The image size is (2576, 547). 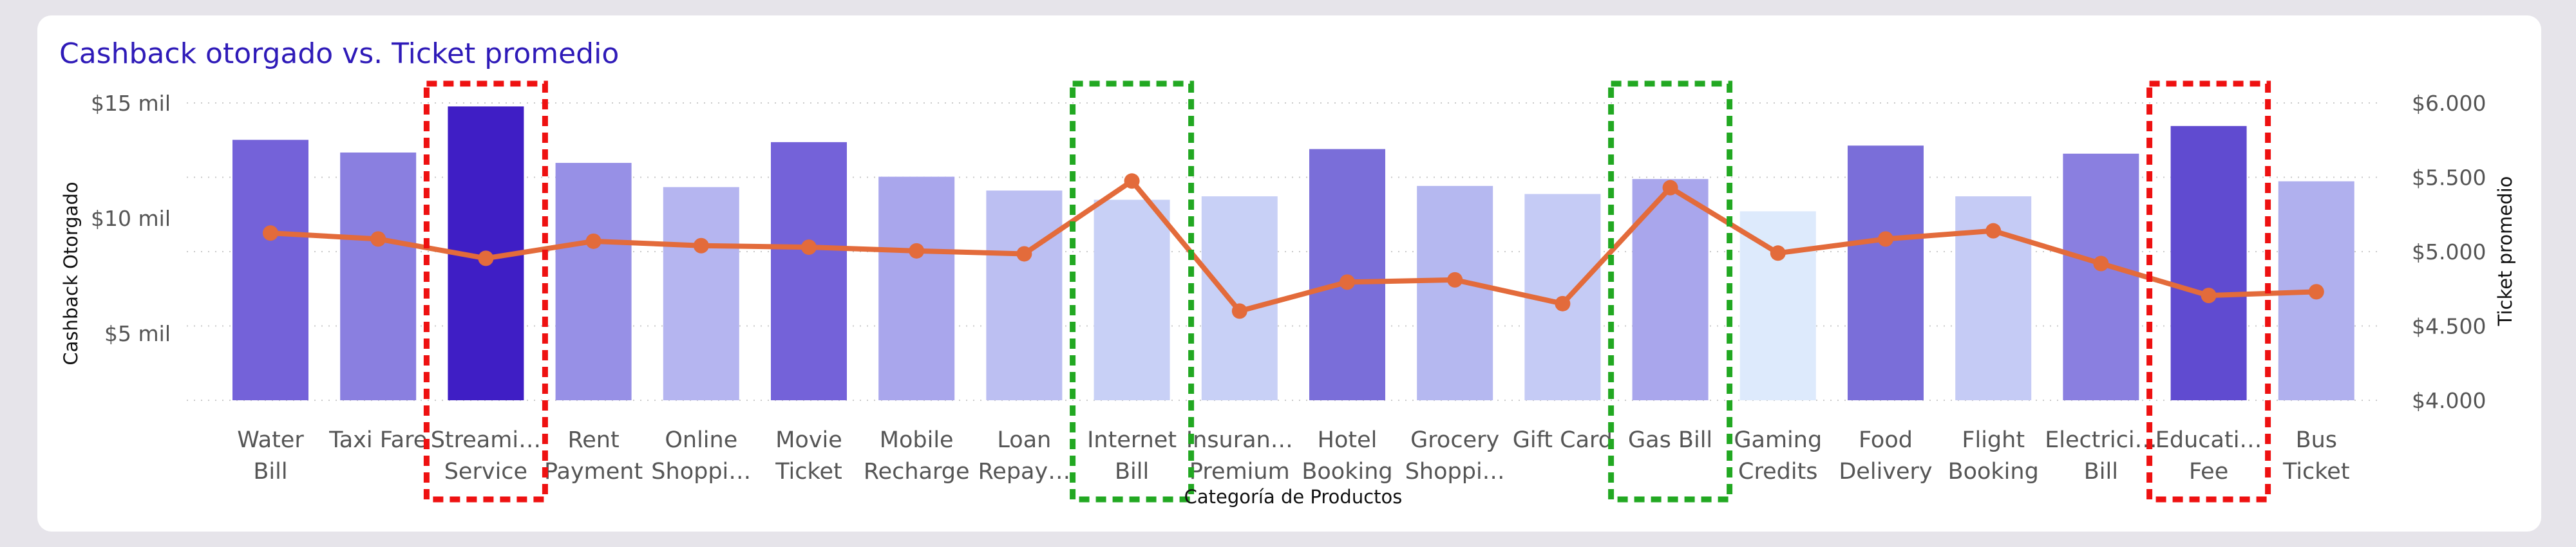 I want to click on left-tick-label: $5 mil, so click(x=137, y=333).